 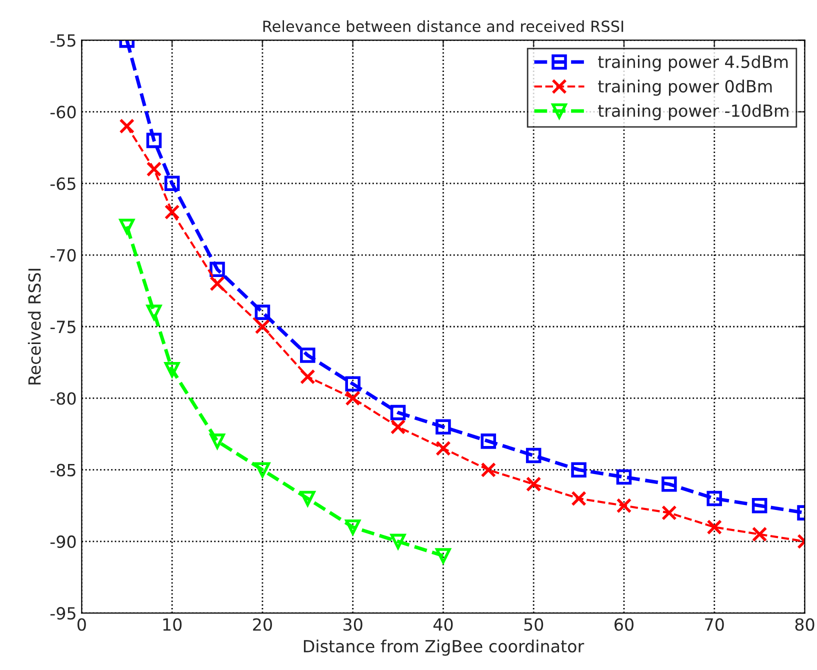 I want to click on x-tick-label: 0, so click(x=81, y=624).